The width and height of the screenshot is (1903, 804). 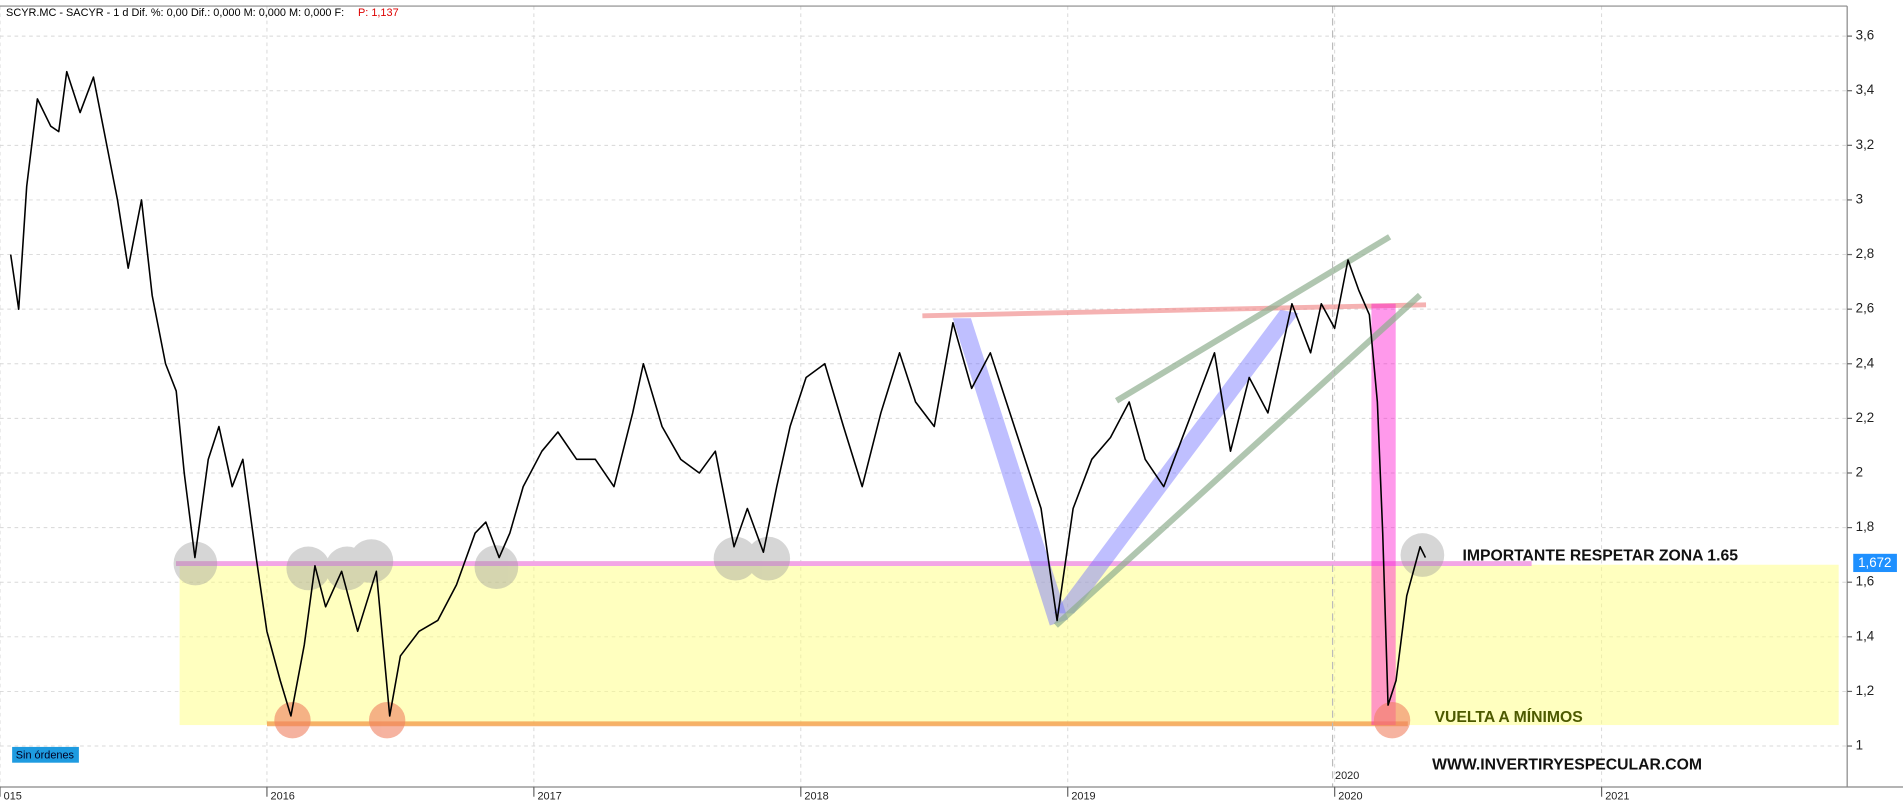 I want to click on last-price-bg, so click(x=1875, y=563).